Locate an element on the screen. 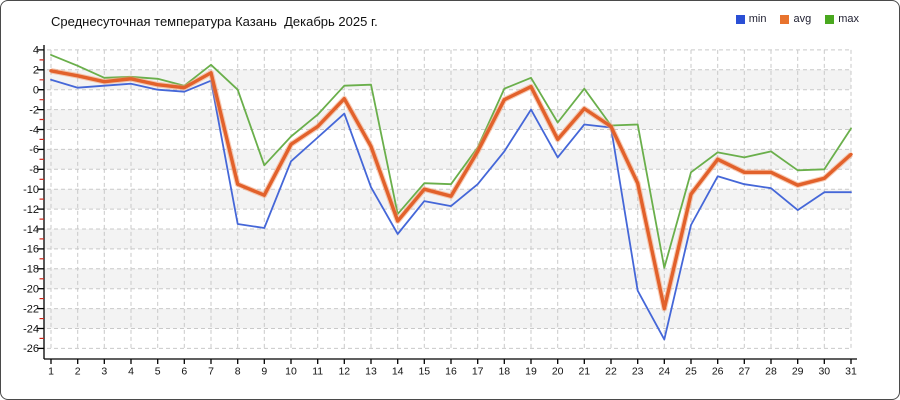 The width and height of the screenshot is (900, 400). legend-label-max: max is located at coordinates (848, 19).